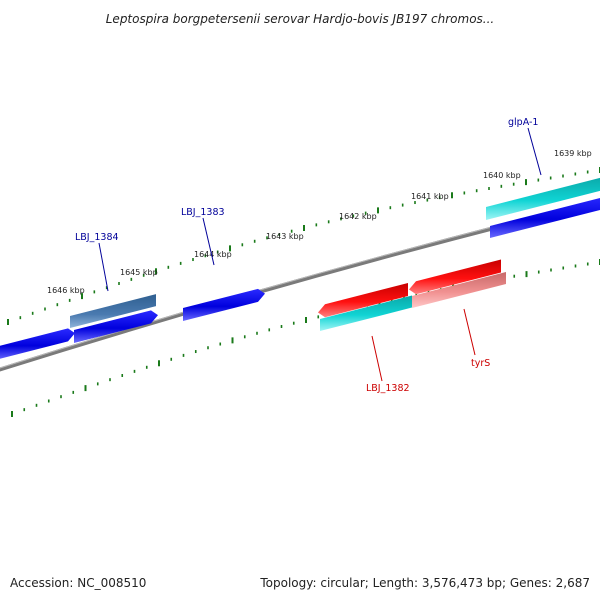 This screenshot has height=600, width=600. Describe the element at coordinates (139, 272) in the screenshot. I see `tick-label: 1645 kbp` at that location.